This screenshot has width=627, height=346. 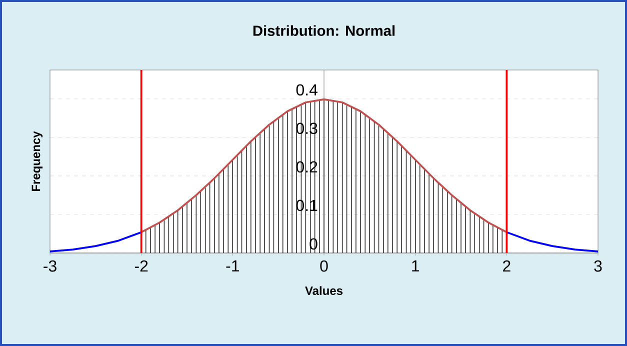 I want to click on x-axis-title: Values, so click(x=324, y=291).